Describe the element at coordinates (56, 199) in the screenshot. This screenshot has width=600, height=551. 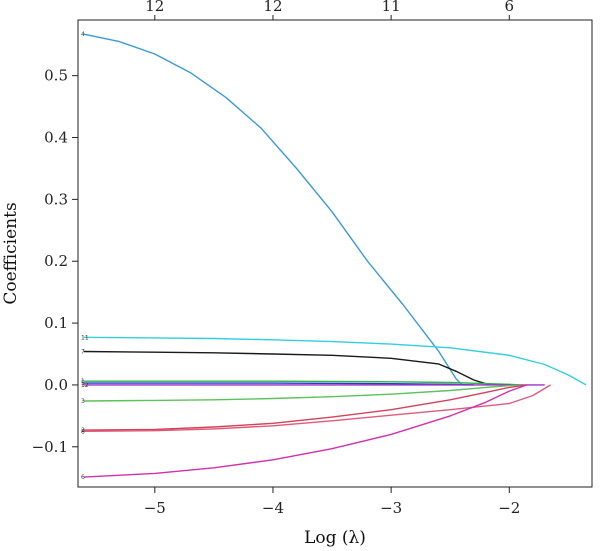
I see `y-tick-label: 0.3` at that location.